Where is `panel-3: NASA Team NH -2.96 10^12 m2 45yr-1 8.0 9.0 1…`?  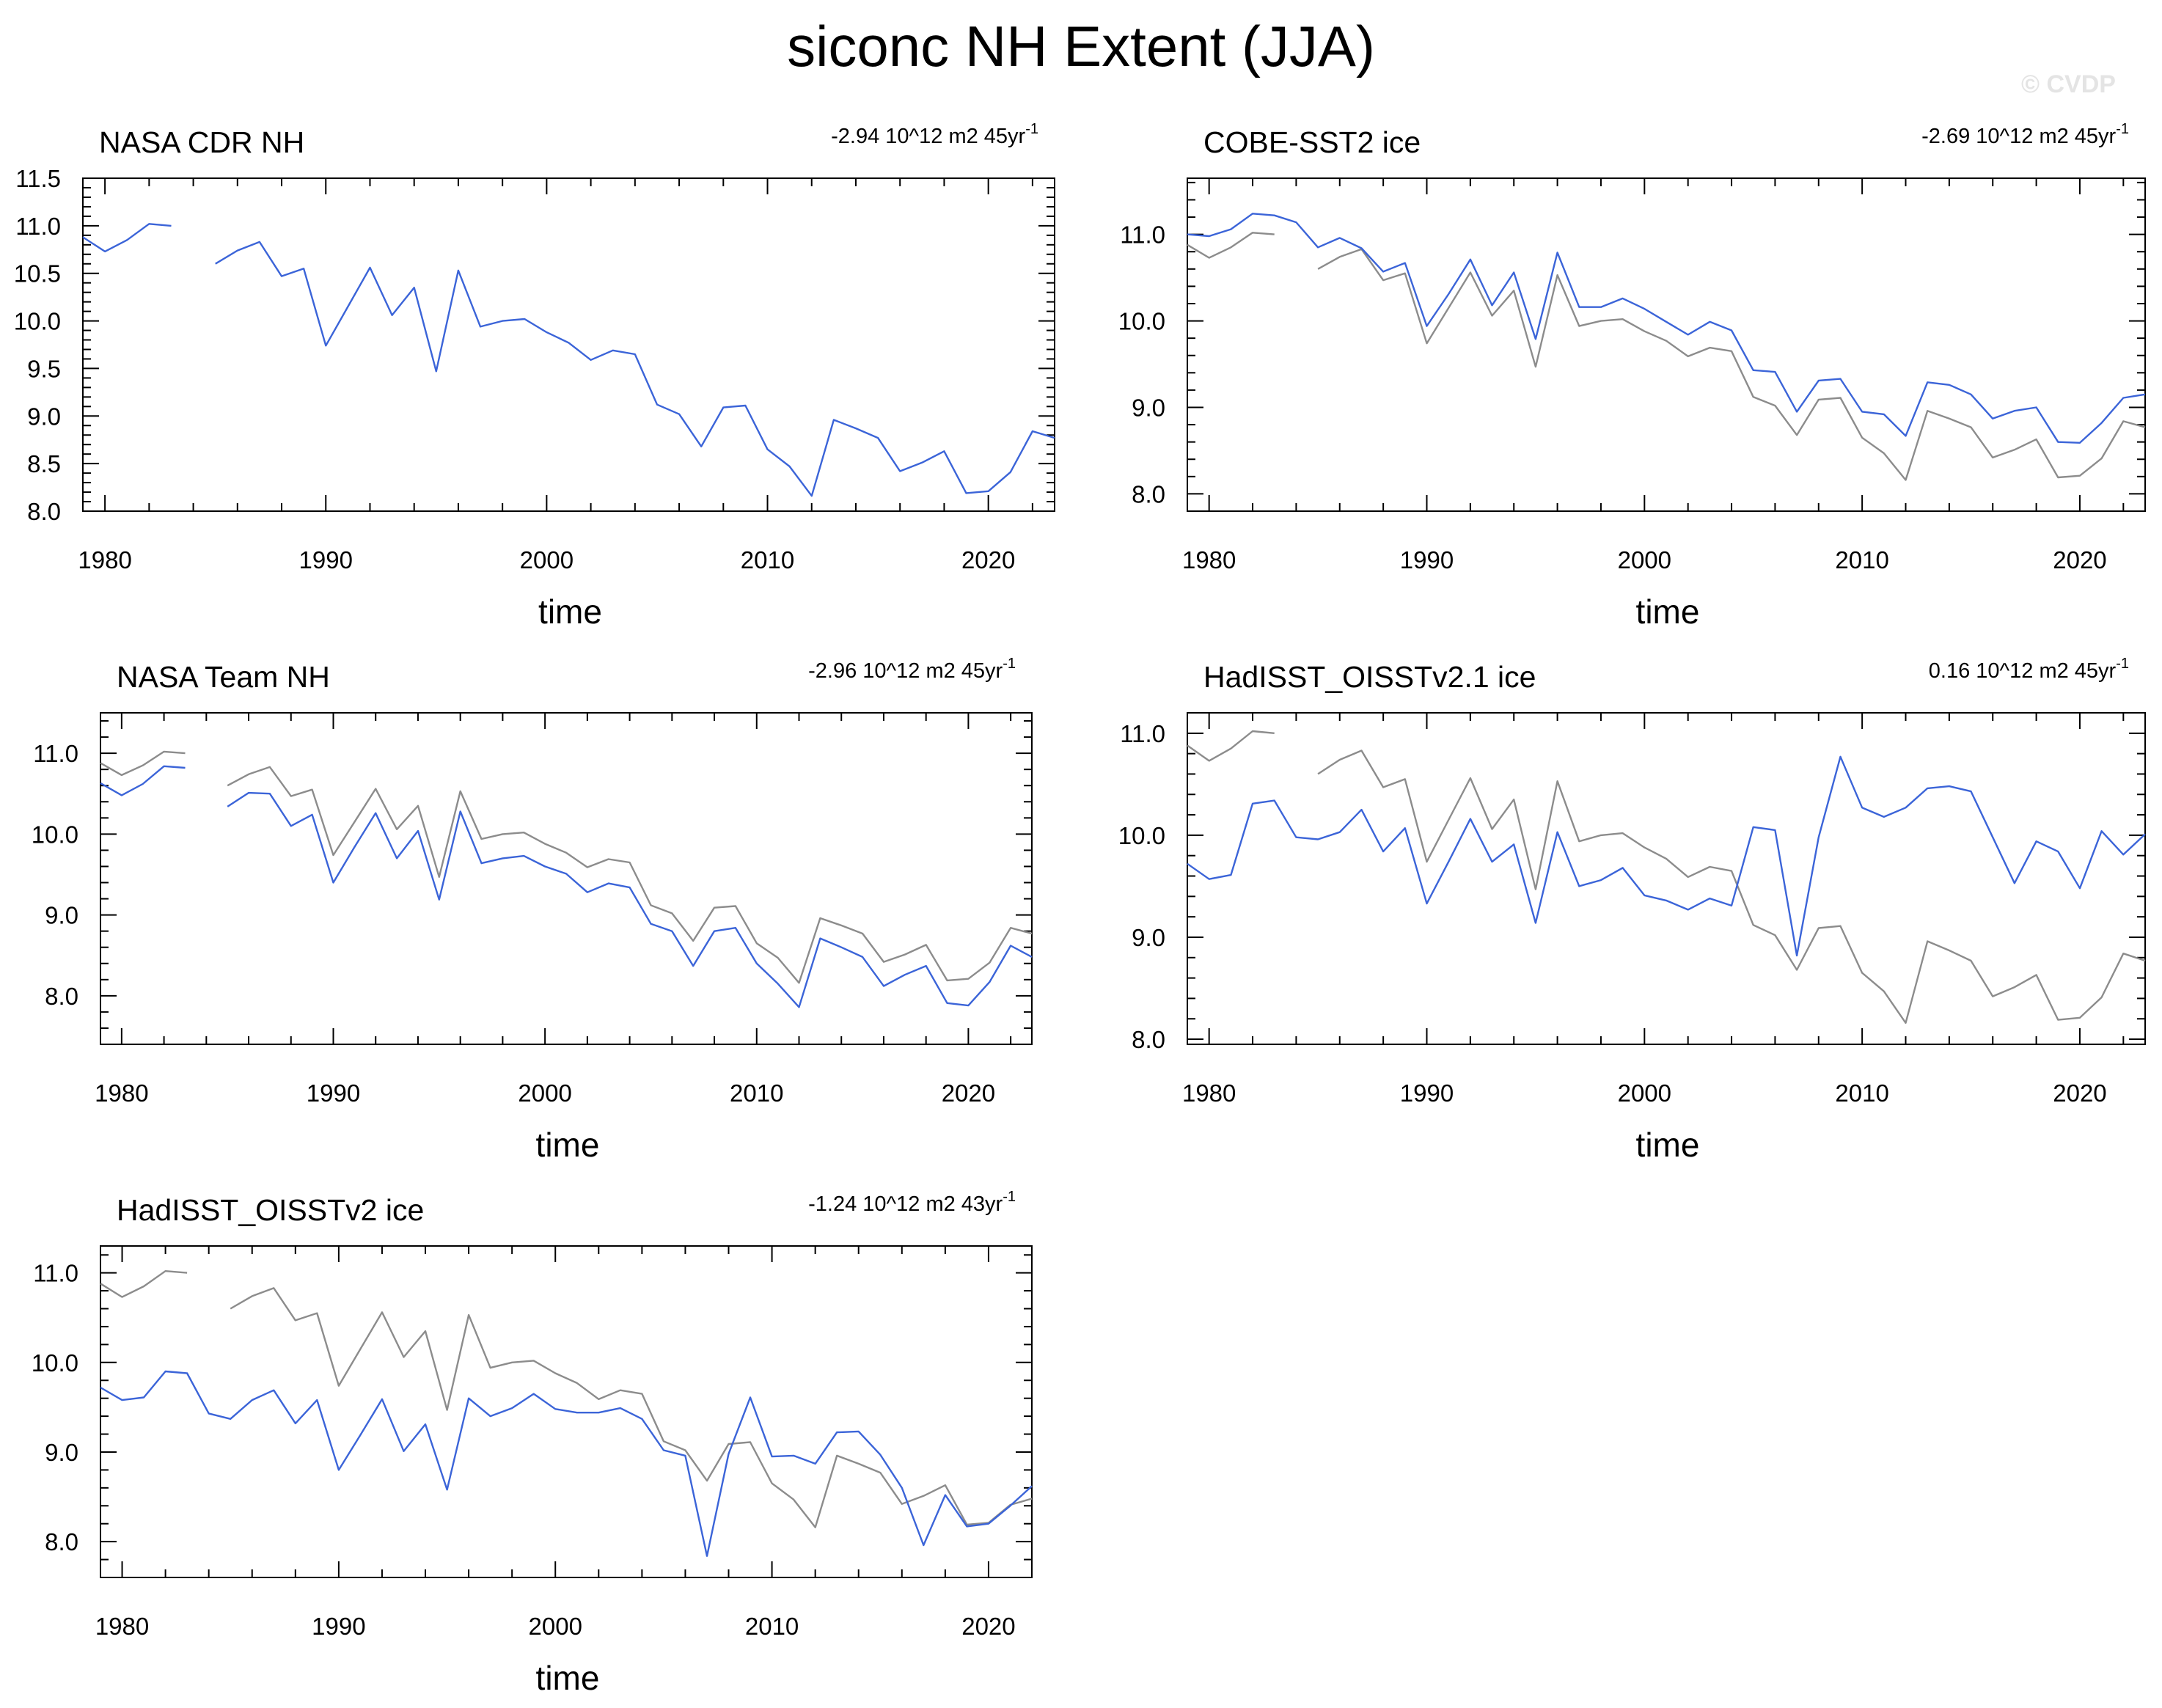 panel-3: NASA Team NH -2.96 10^12 m2 45yr-1 8.0 9.0 1… is located at coordinates (532, 910).